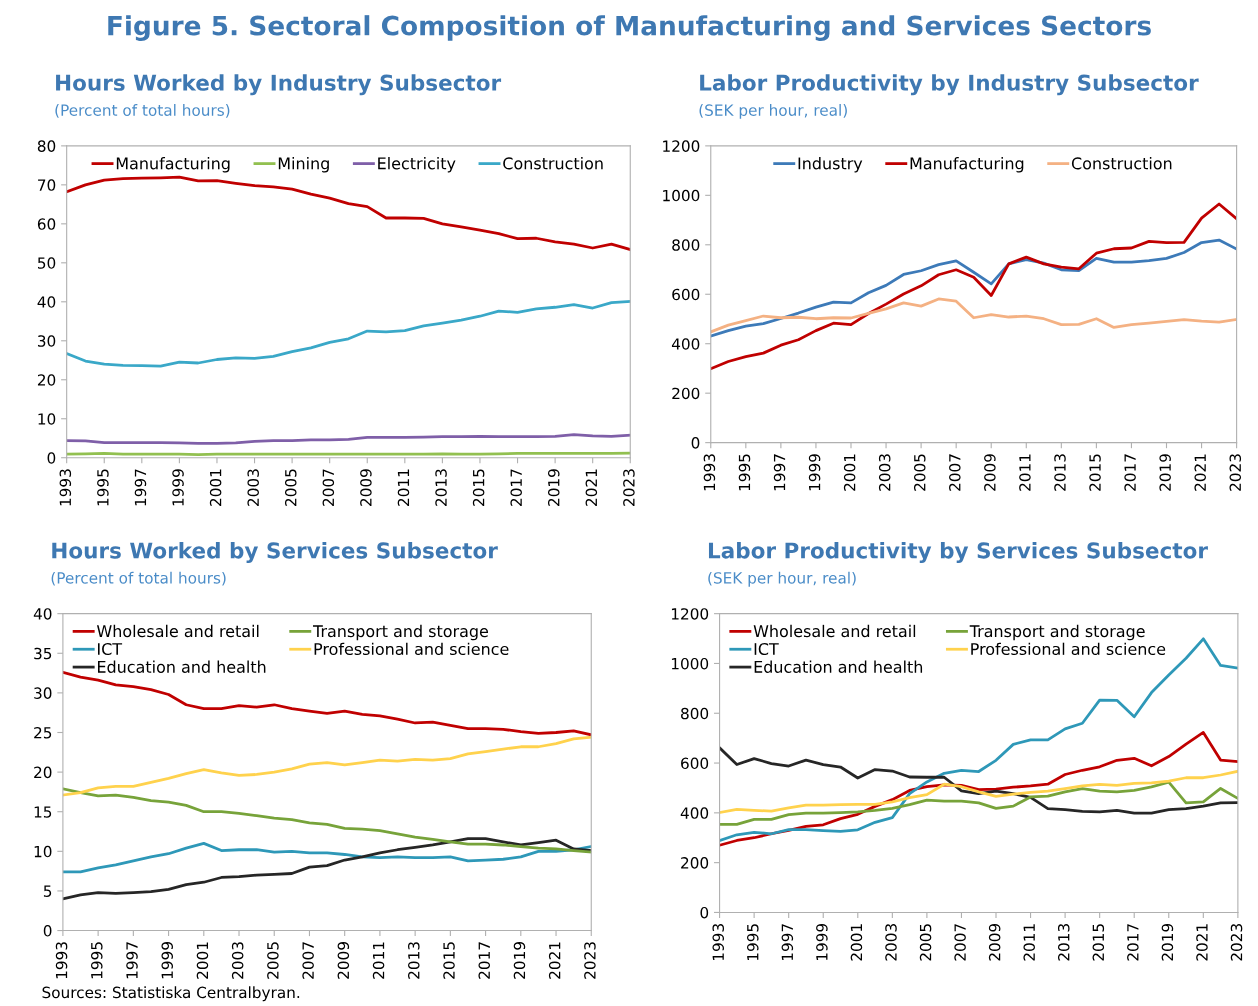  Describe the element at coordinates (958, 552) in the screenshot. I see `chart-title: Labor Productivity by Services Subsector` at that location.